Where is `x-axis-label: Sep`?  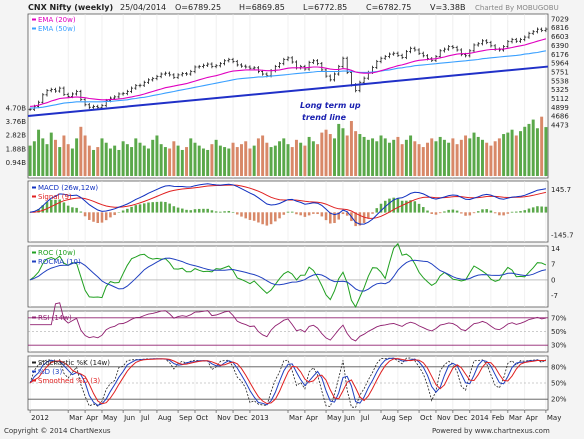 x-axis-label: Sep is located at coordinates (406, 418).